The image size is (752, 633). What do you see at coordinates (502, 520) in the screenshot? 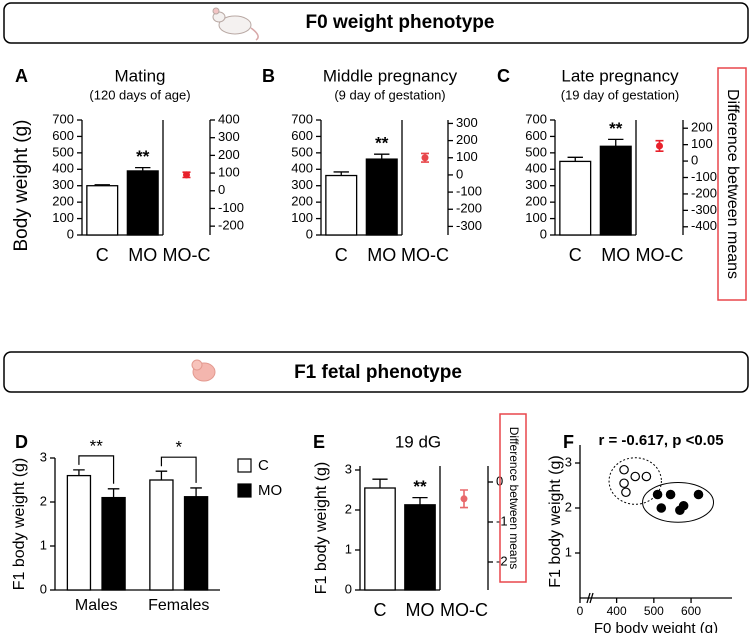
I see `y2-tick-label: -1` at bounding box center [502, 520].